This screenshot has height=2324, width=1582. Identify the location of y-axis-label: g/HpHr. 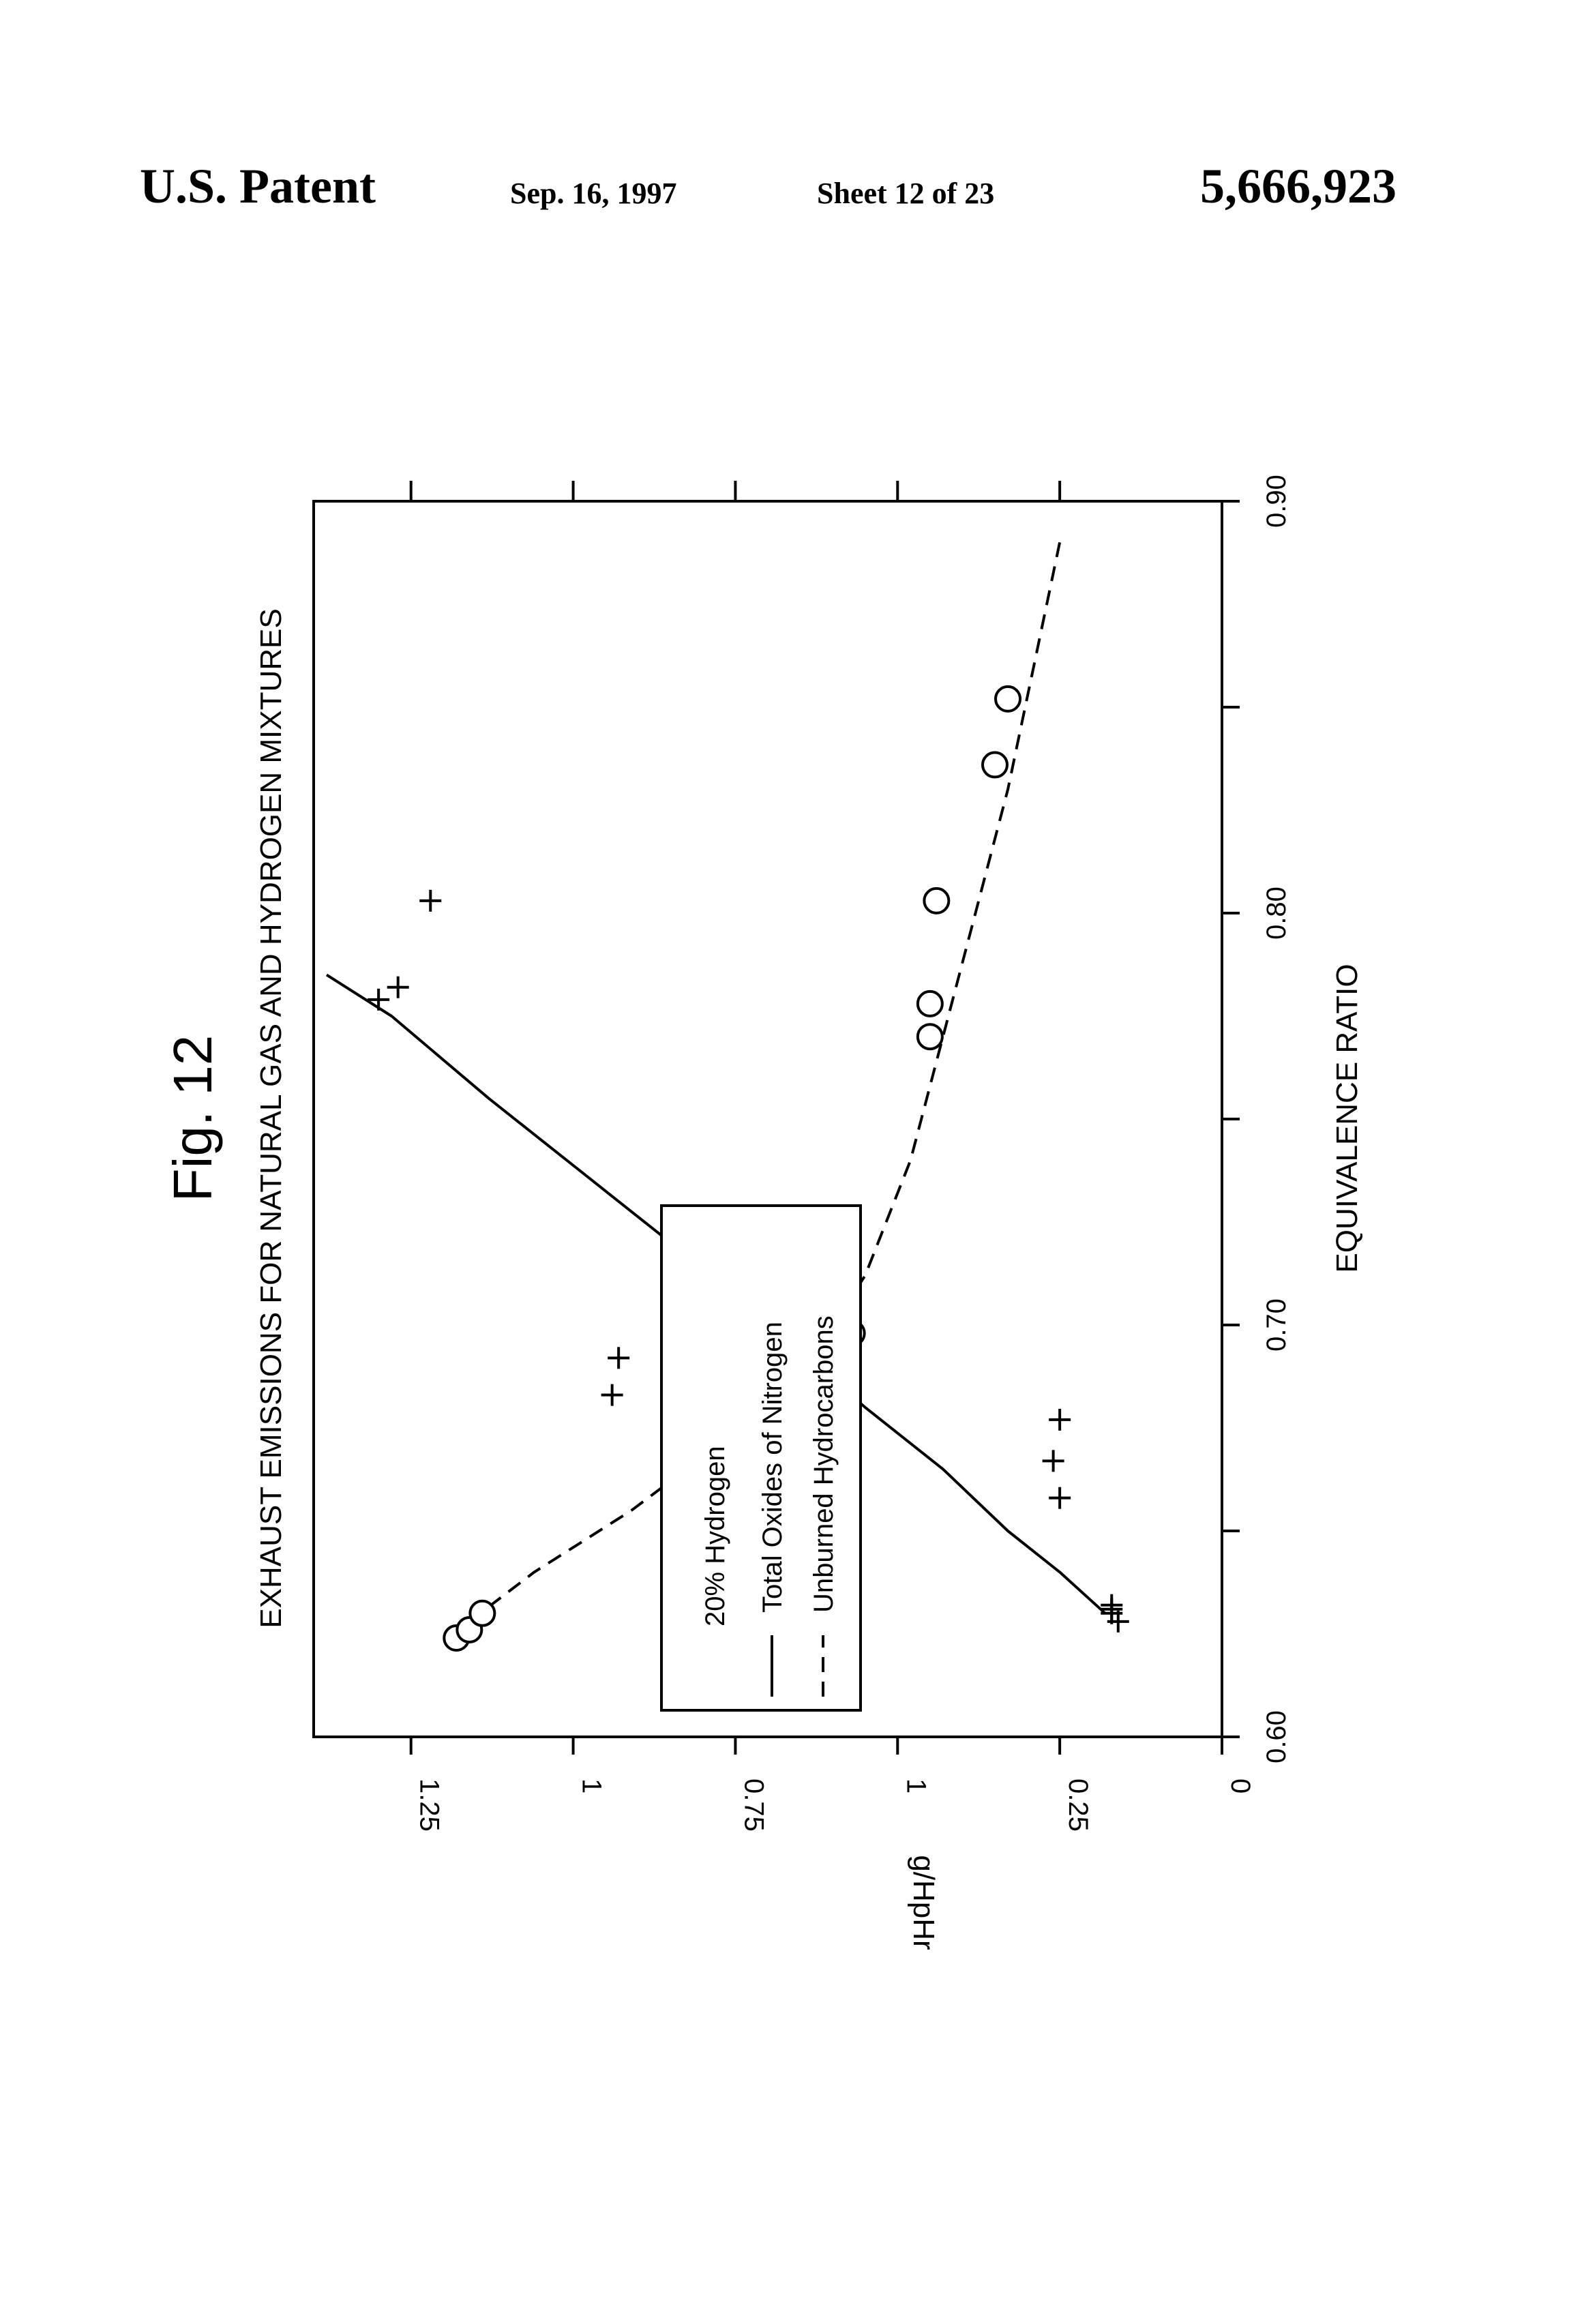
(923, 1902).